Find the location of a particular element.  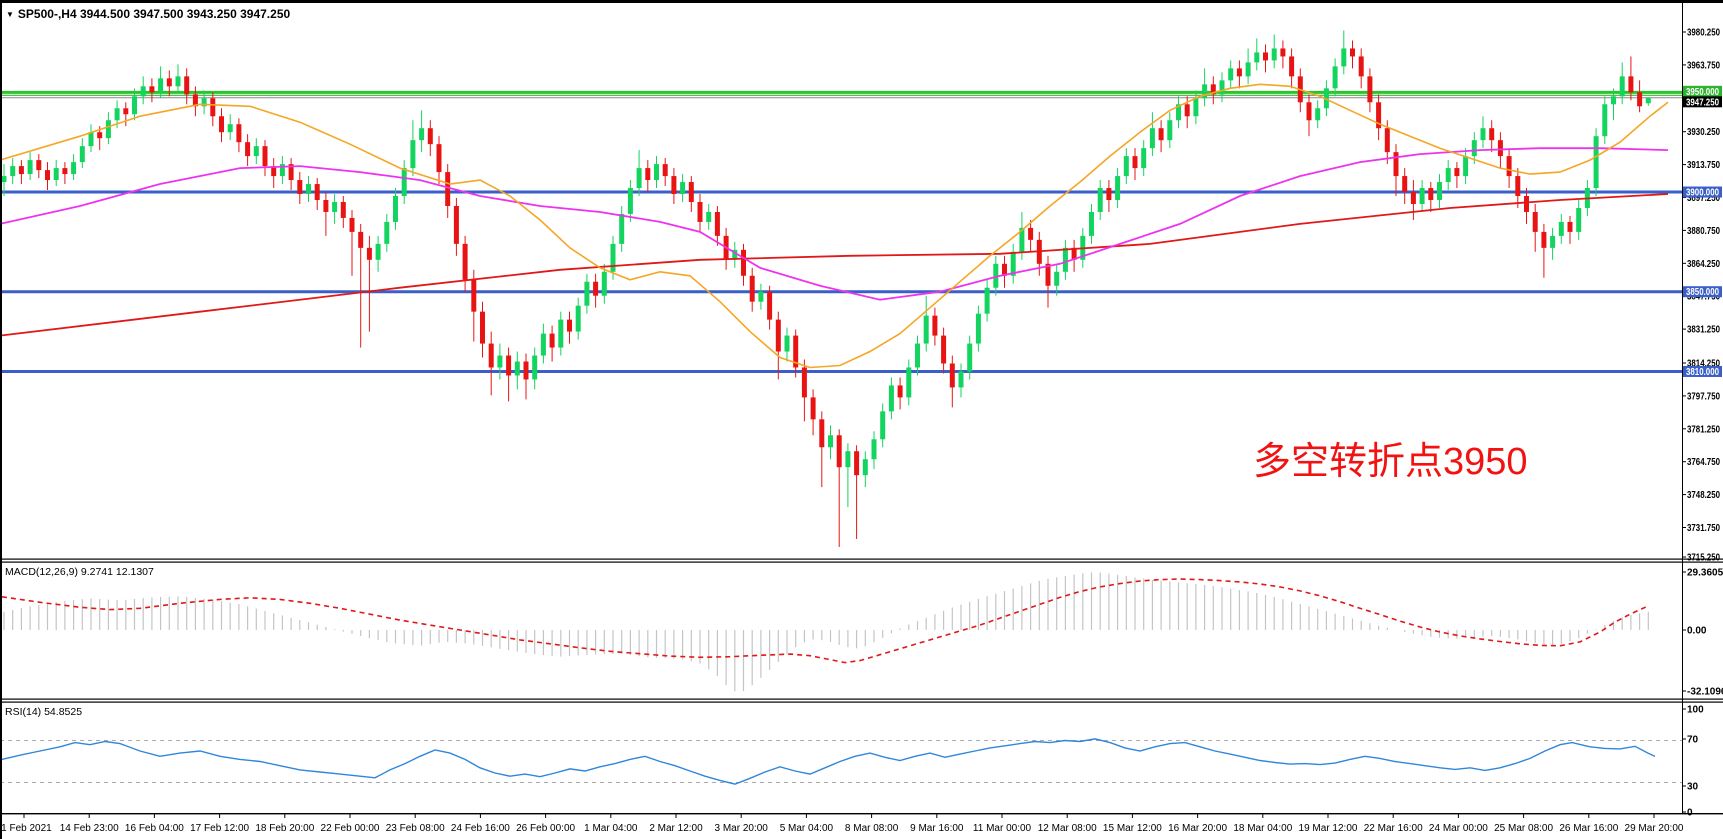

time-tick-label: 1 Mar 04:00 is located at coordinates (611, 828).